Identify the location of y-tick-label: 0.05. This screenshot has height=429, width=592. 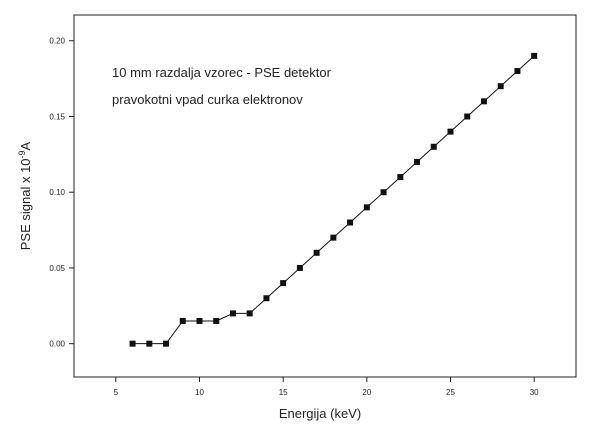
(57, 268).